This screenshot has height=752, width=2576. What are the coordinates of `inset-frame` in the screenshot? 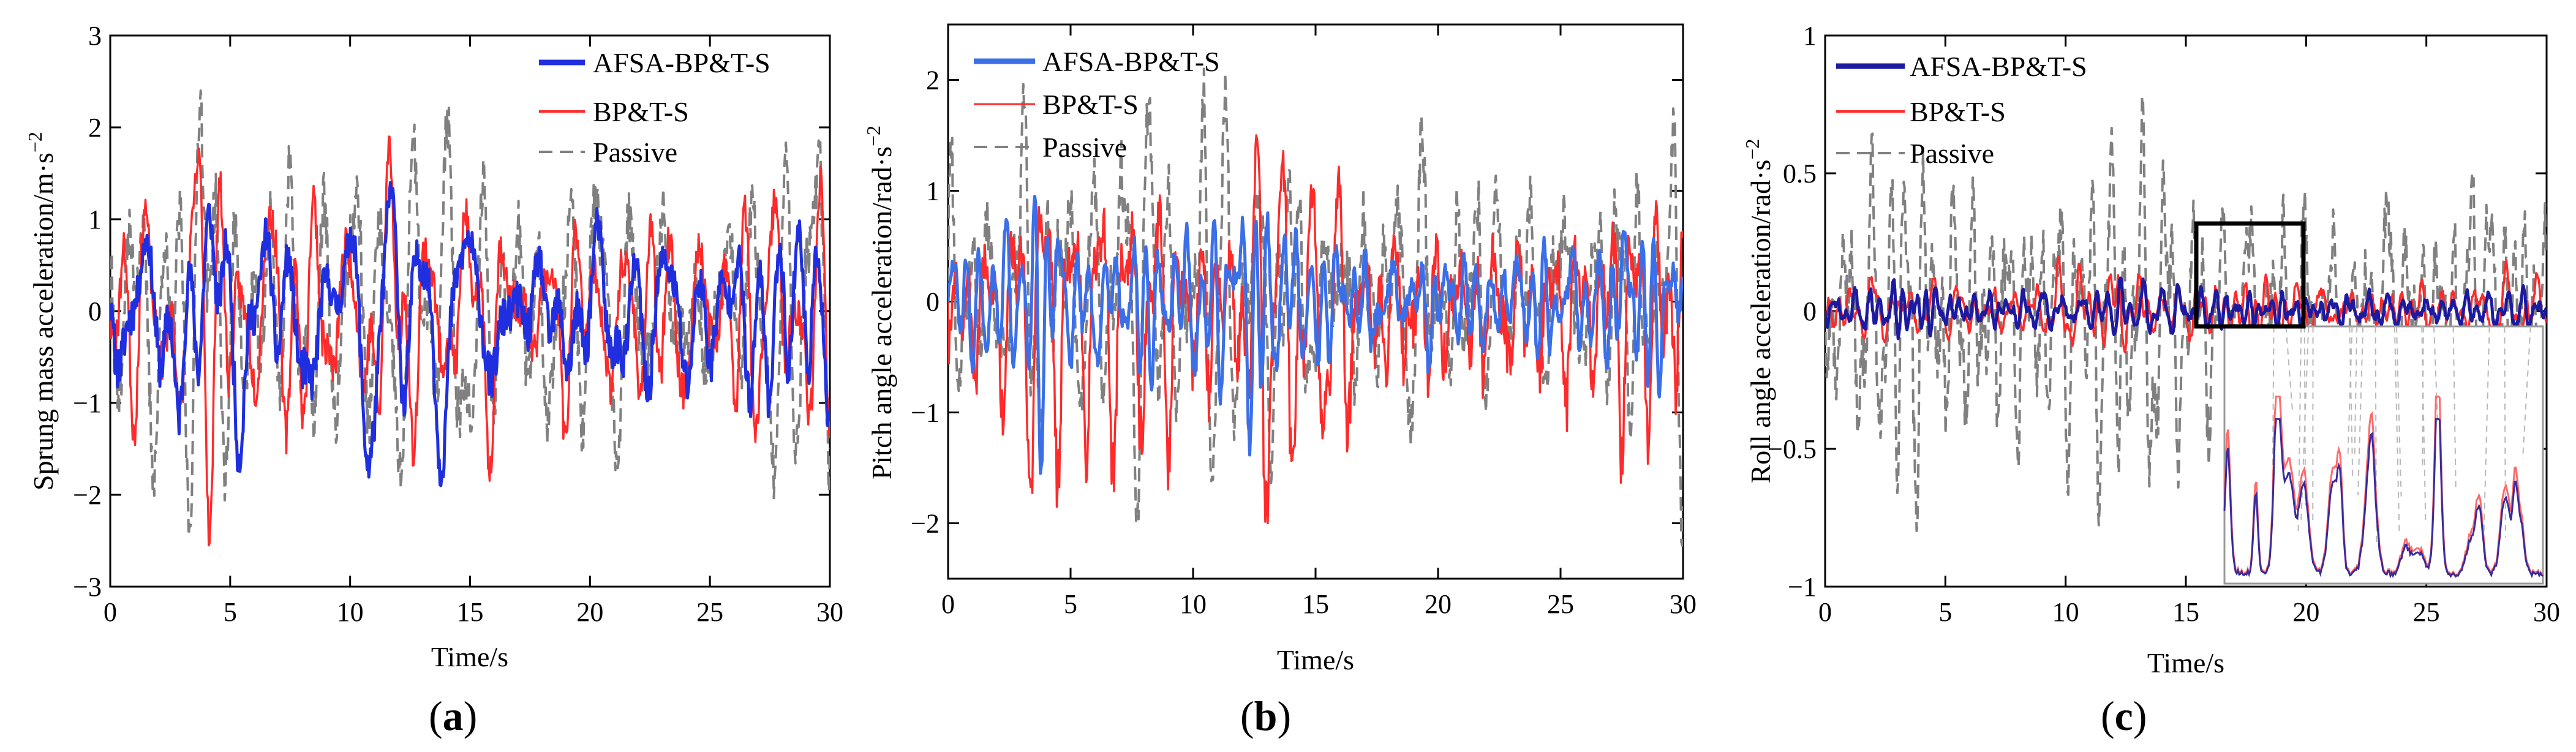 It's located at (2383, 455).